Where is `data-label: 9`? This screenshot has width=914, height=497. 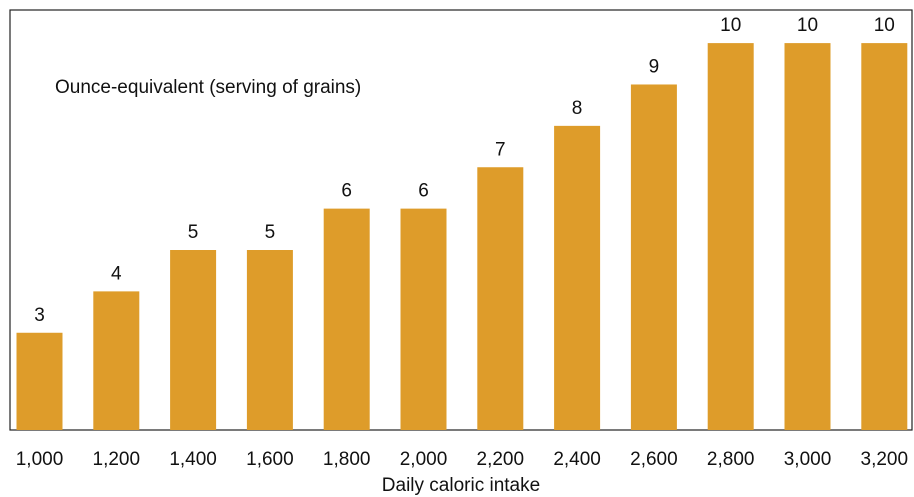 data-label: 9 is located at coordinates (654, 66).